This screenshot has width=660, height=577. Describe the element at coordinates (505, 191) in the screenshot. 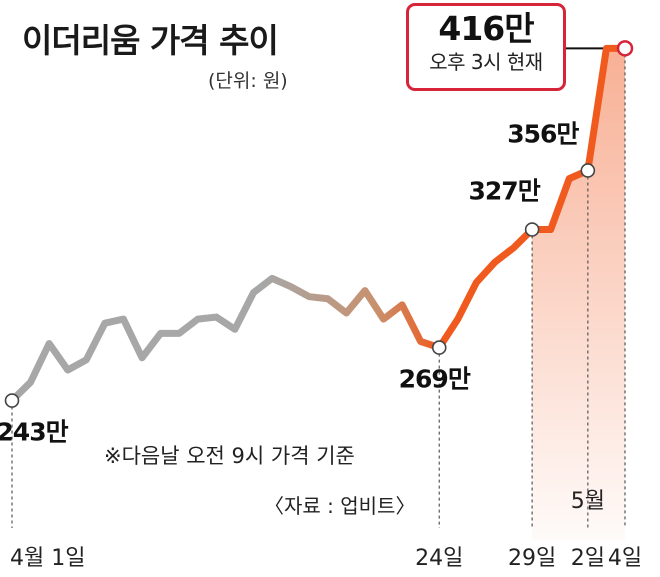

I see `data-label: 327만` at that location.